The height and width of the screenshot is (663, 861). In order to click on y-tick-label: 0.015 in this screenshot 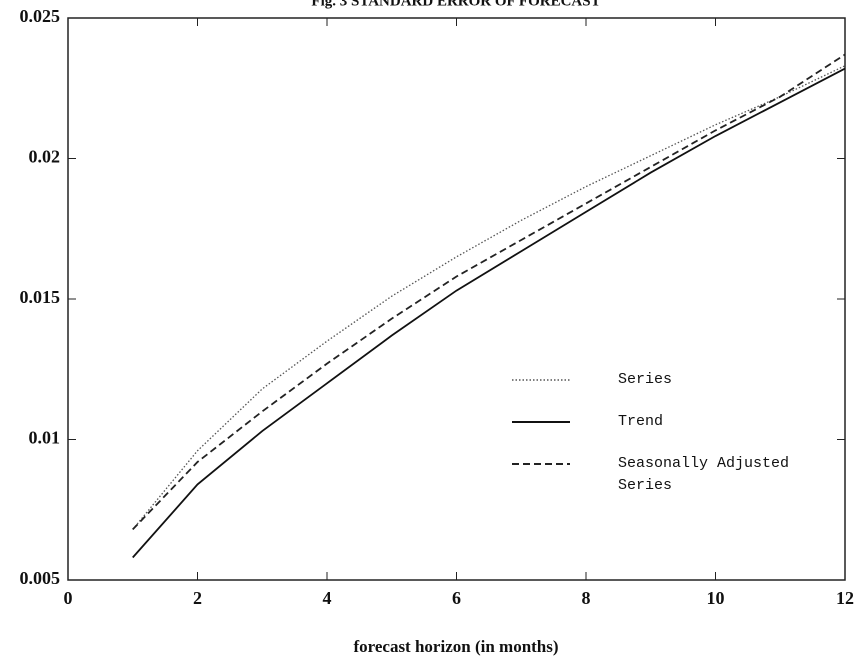, I will do `click(40, 297)`.